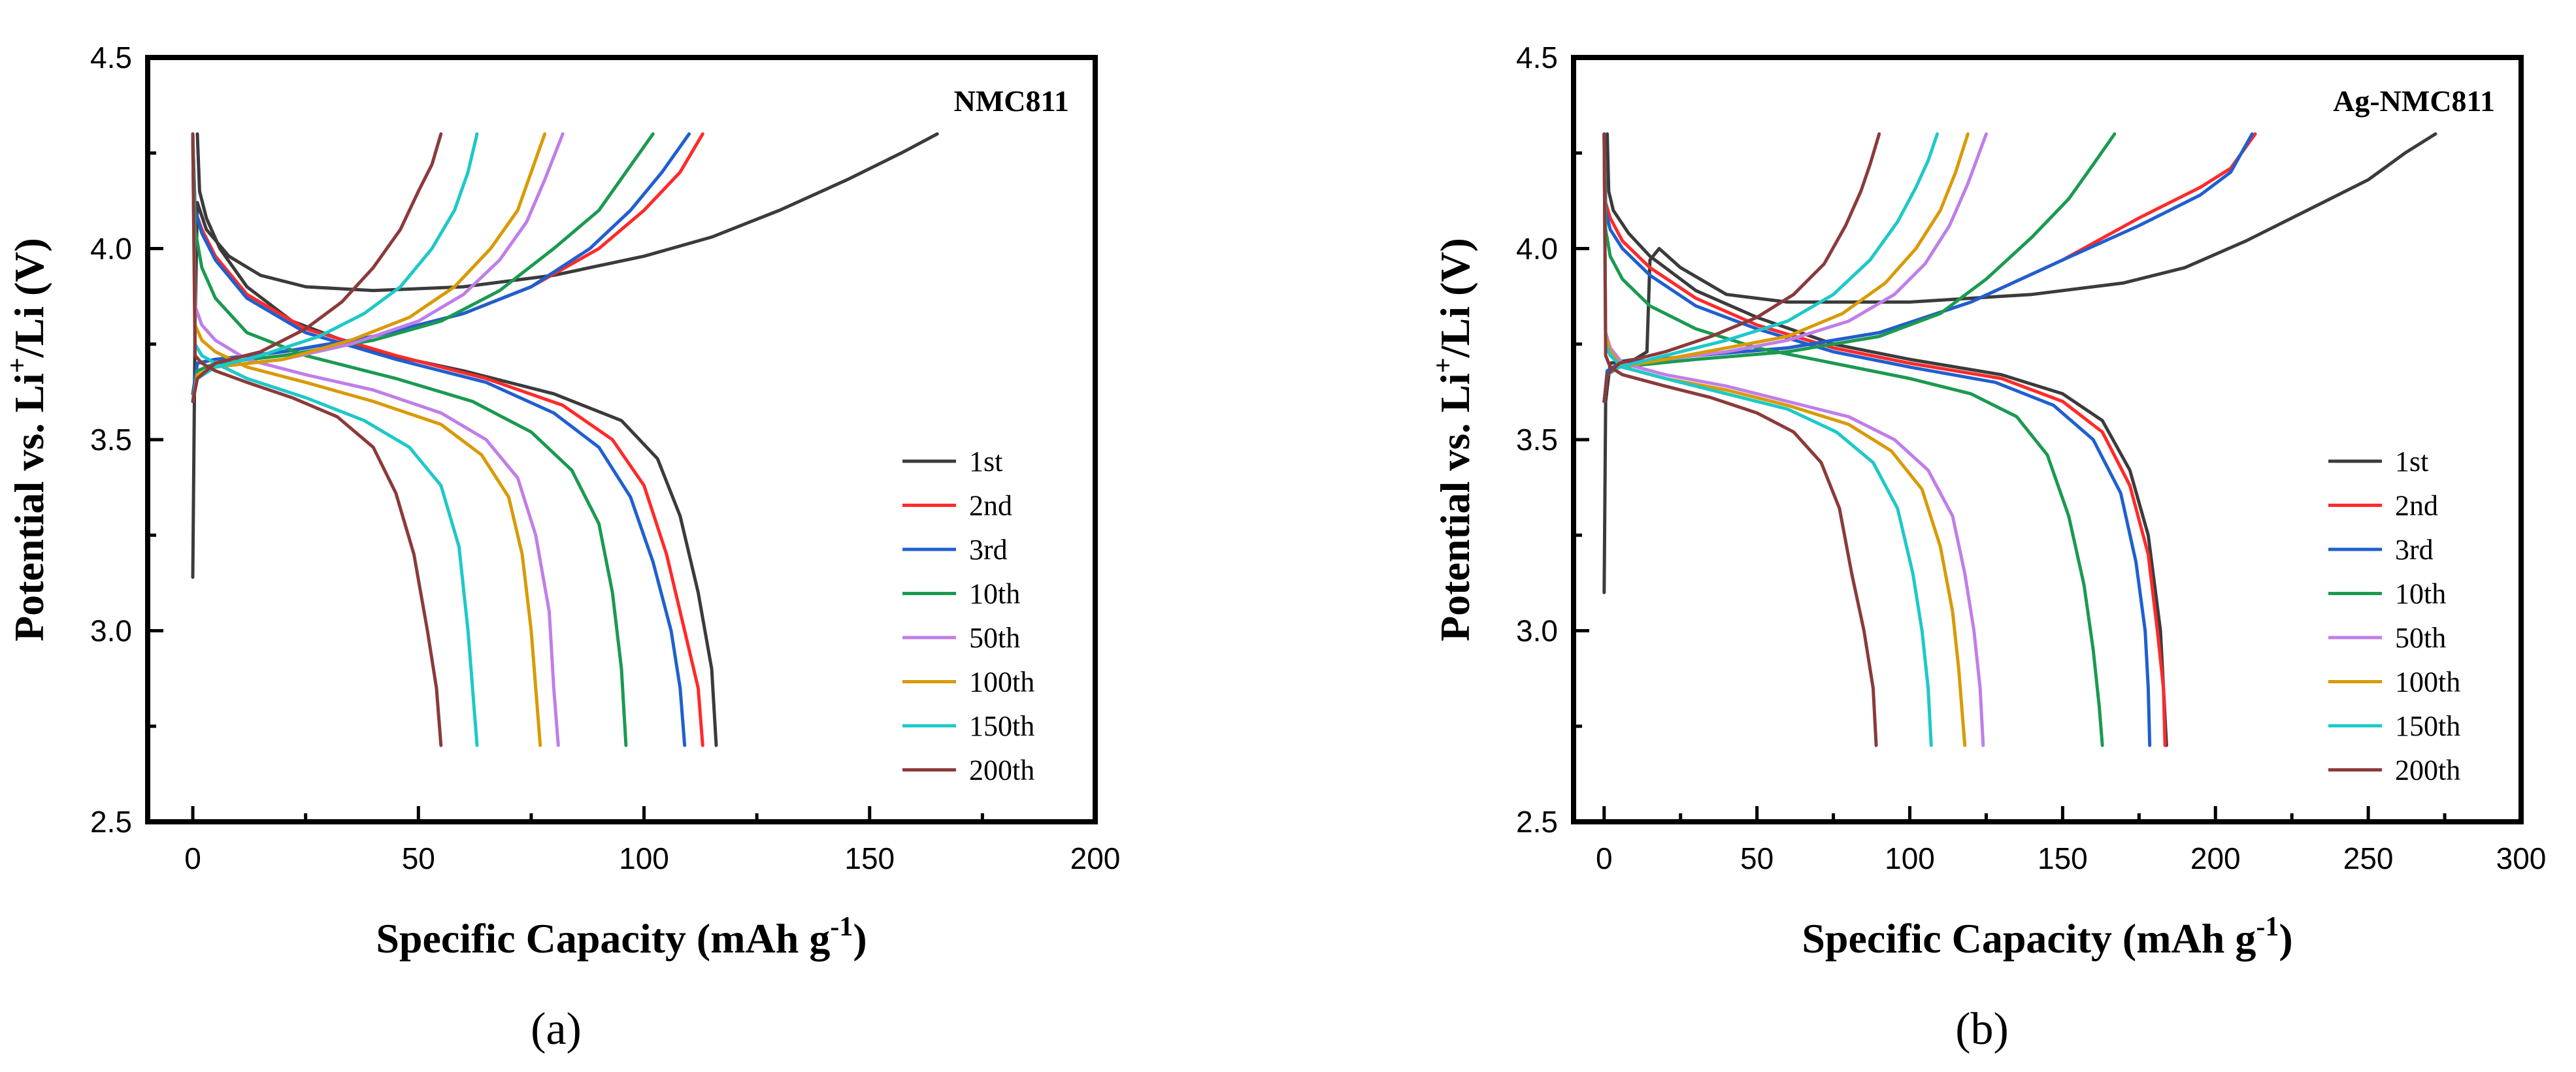 The height and width of the screenshot is (1072, 2576). Describe the element at coordinates (556, 1029) in the screenshot. I see `panel-caption: (a)` at that location.